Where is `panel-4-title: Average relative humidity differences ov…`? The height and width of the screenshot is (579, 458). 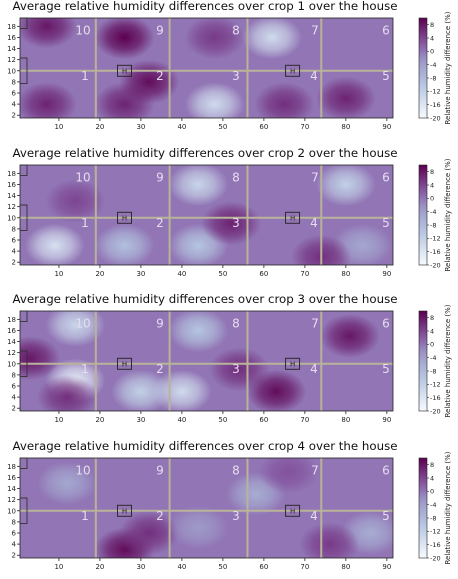
panel-4-title: Average relative humidity differences ov… is located at coordinates (205, 446).